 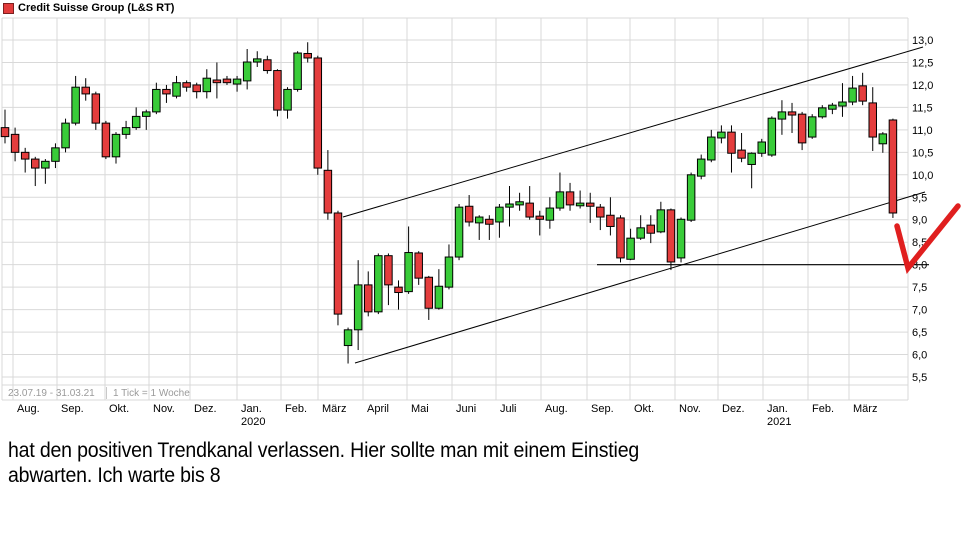 What do you see at coordinates (922, 86) in the screenshot?
I see `y-axis-label: 12,0` at bounding box center [922, 86].